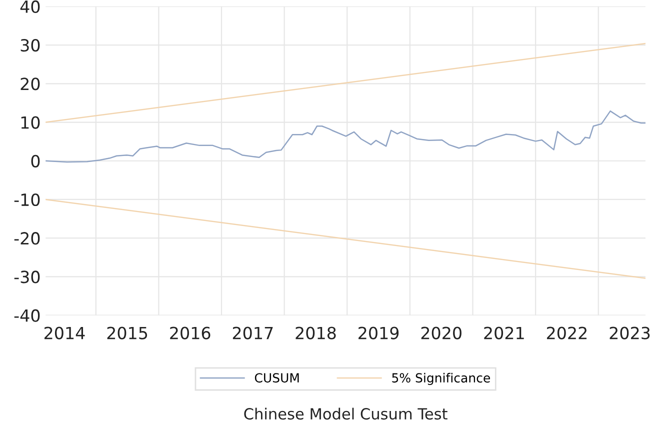 Image resolution: width=652 pixels, height=429 pixels. I want to click on text: Chinese Model Cusum Test, so click(346, 414).